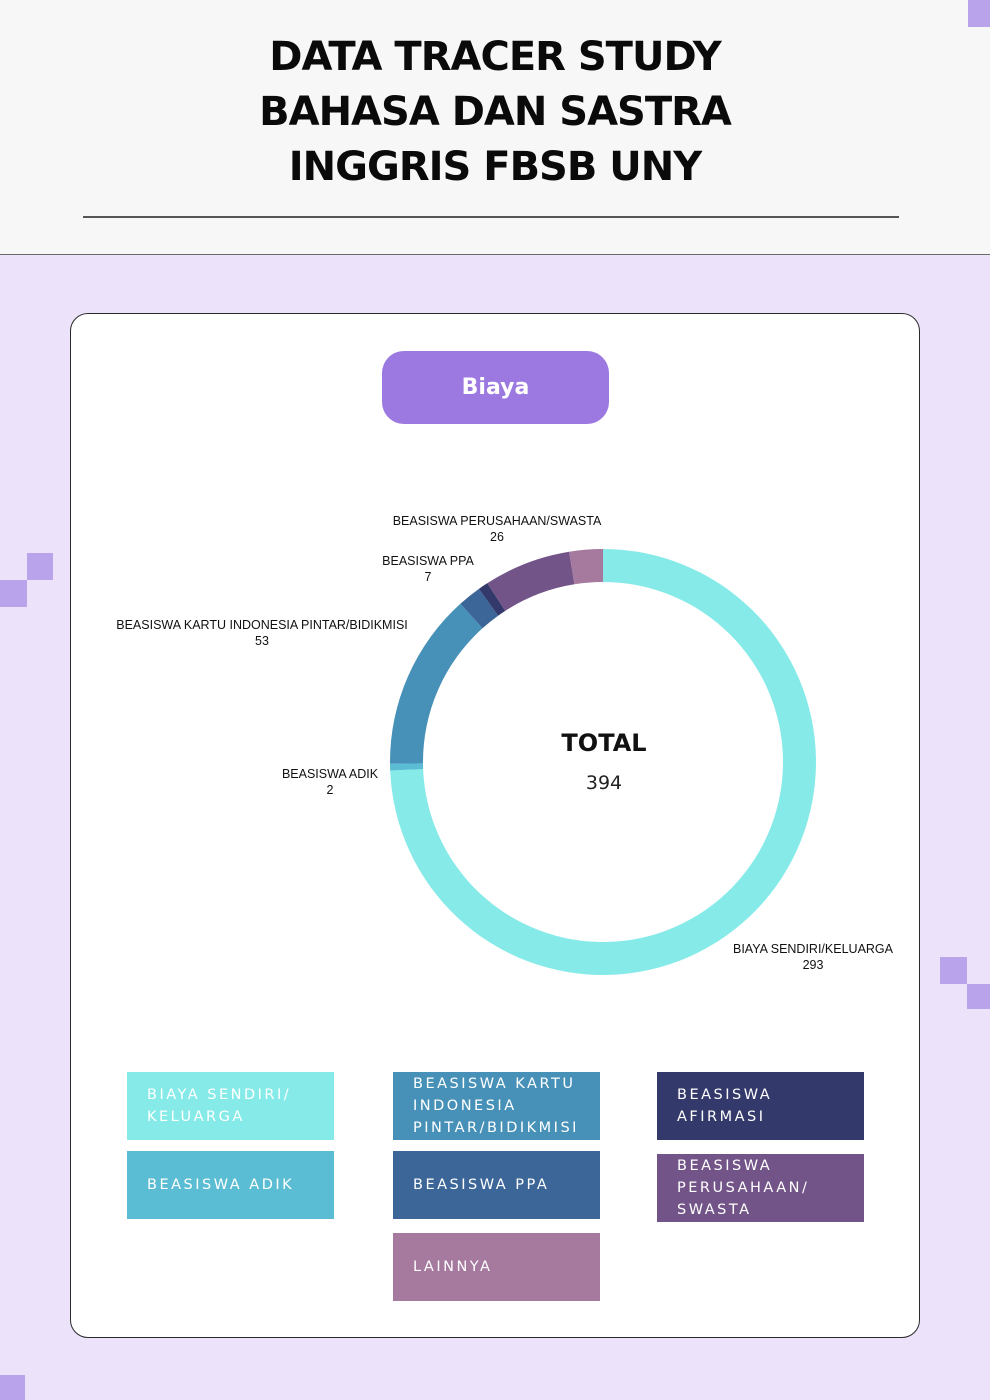 The height and width of the screenshot is (1400, 990). What do you see at coordinates (495, 167) in the screenshot?
I see `title-line-3: INGGRIS FBSB UNY` at bounding box center [495, 167].